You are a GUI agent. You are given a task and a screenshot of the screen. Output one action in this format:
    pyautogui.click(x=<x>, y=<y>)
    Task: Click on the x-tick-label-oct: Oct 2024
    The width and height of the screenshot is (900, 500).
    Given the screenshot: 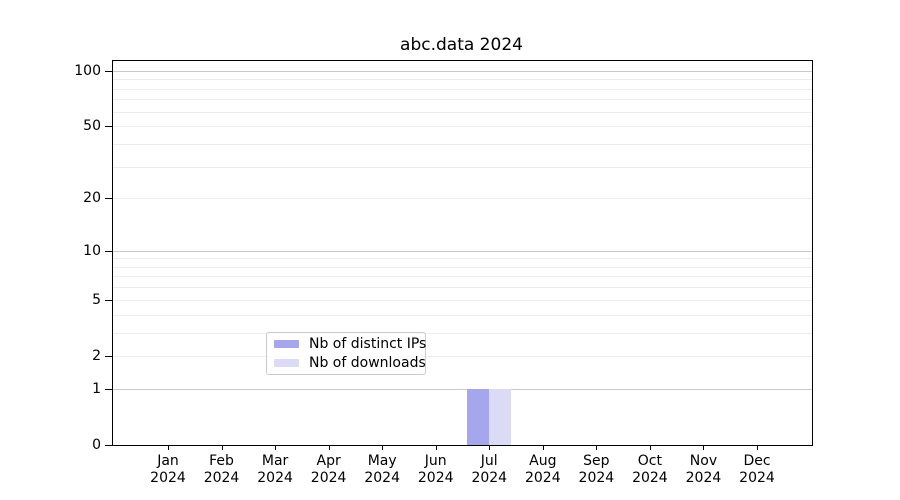 What is the action you would take?
    pyautogui.click(x=650, y=470)
    